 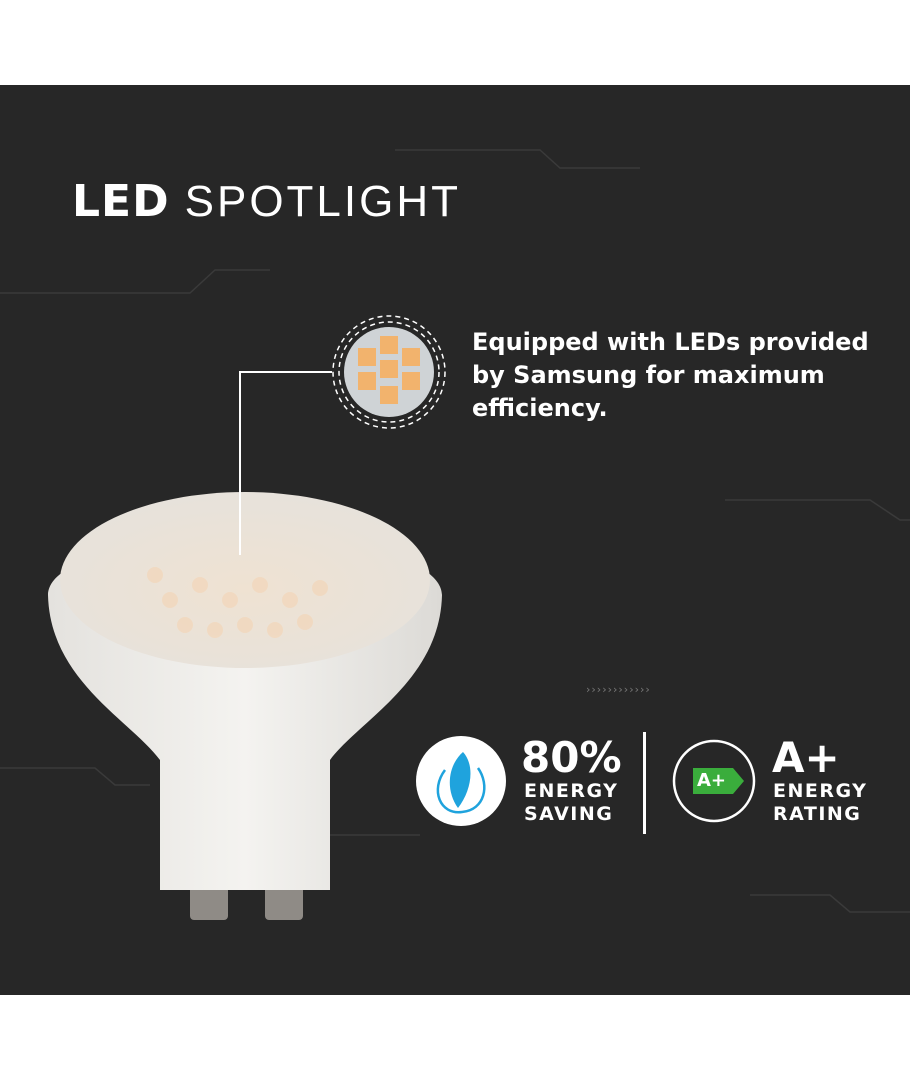 What do you see at coordinates (461, 781) in the screenshot?
I see `eco-leaf-plug-icon` at bounding box center [461, 781].